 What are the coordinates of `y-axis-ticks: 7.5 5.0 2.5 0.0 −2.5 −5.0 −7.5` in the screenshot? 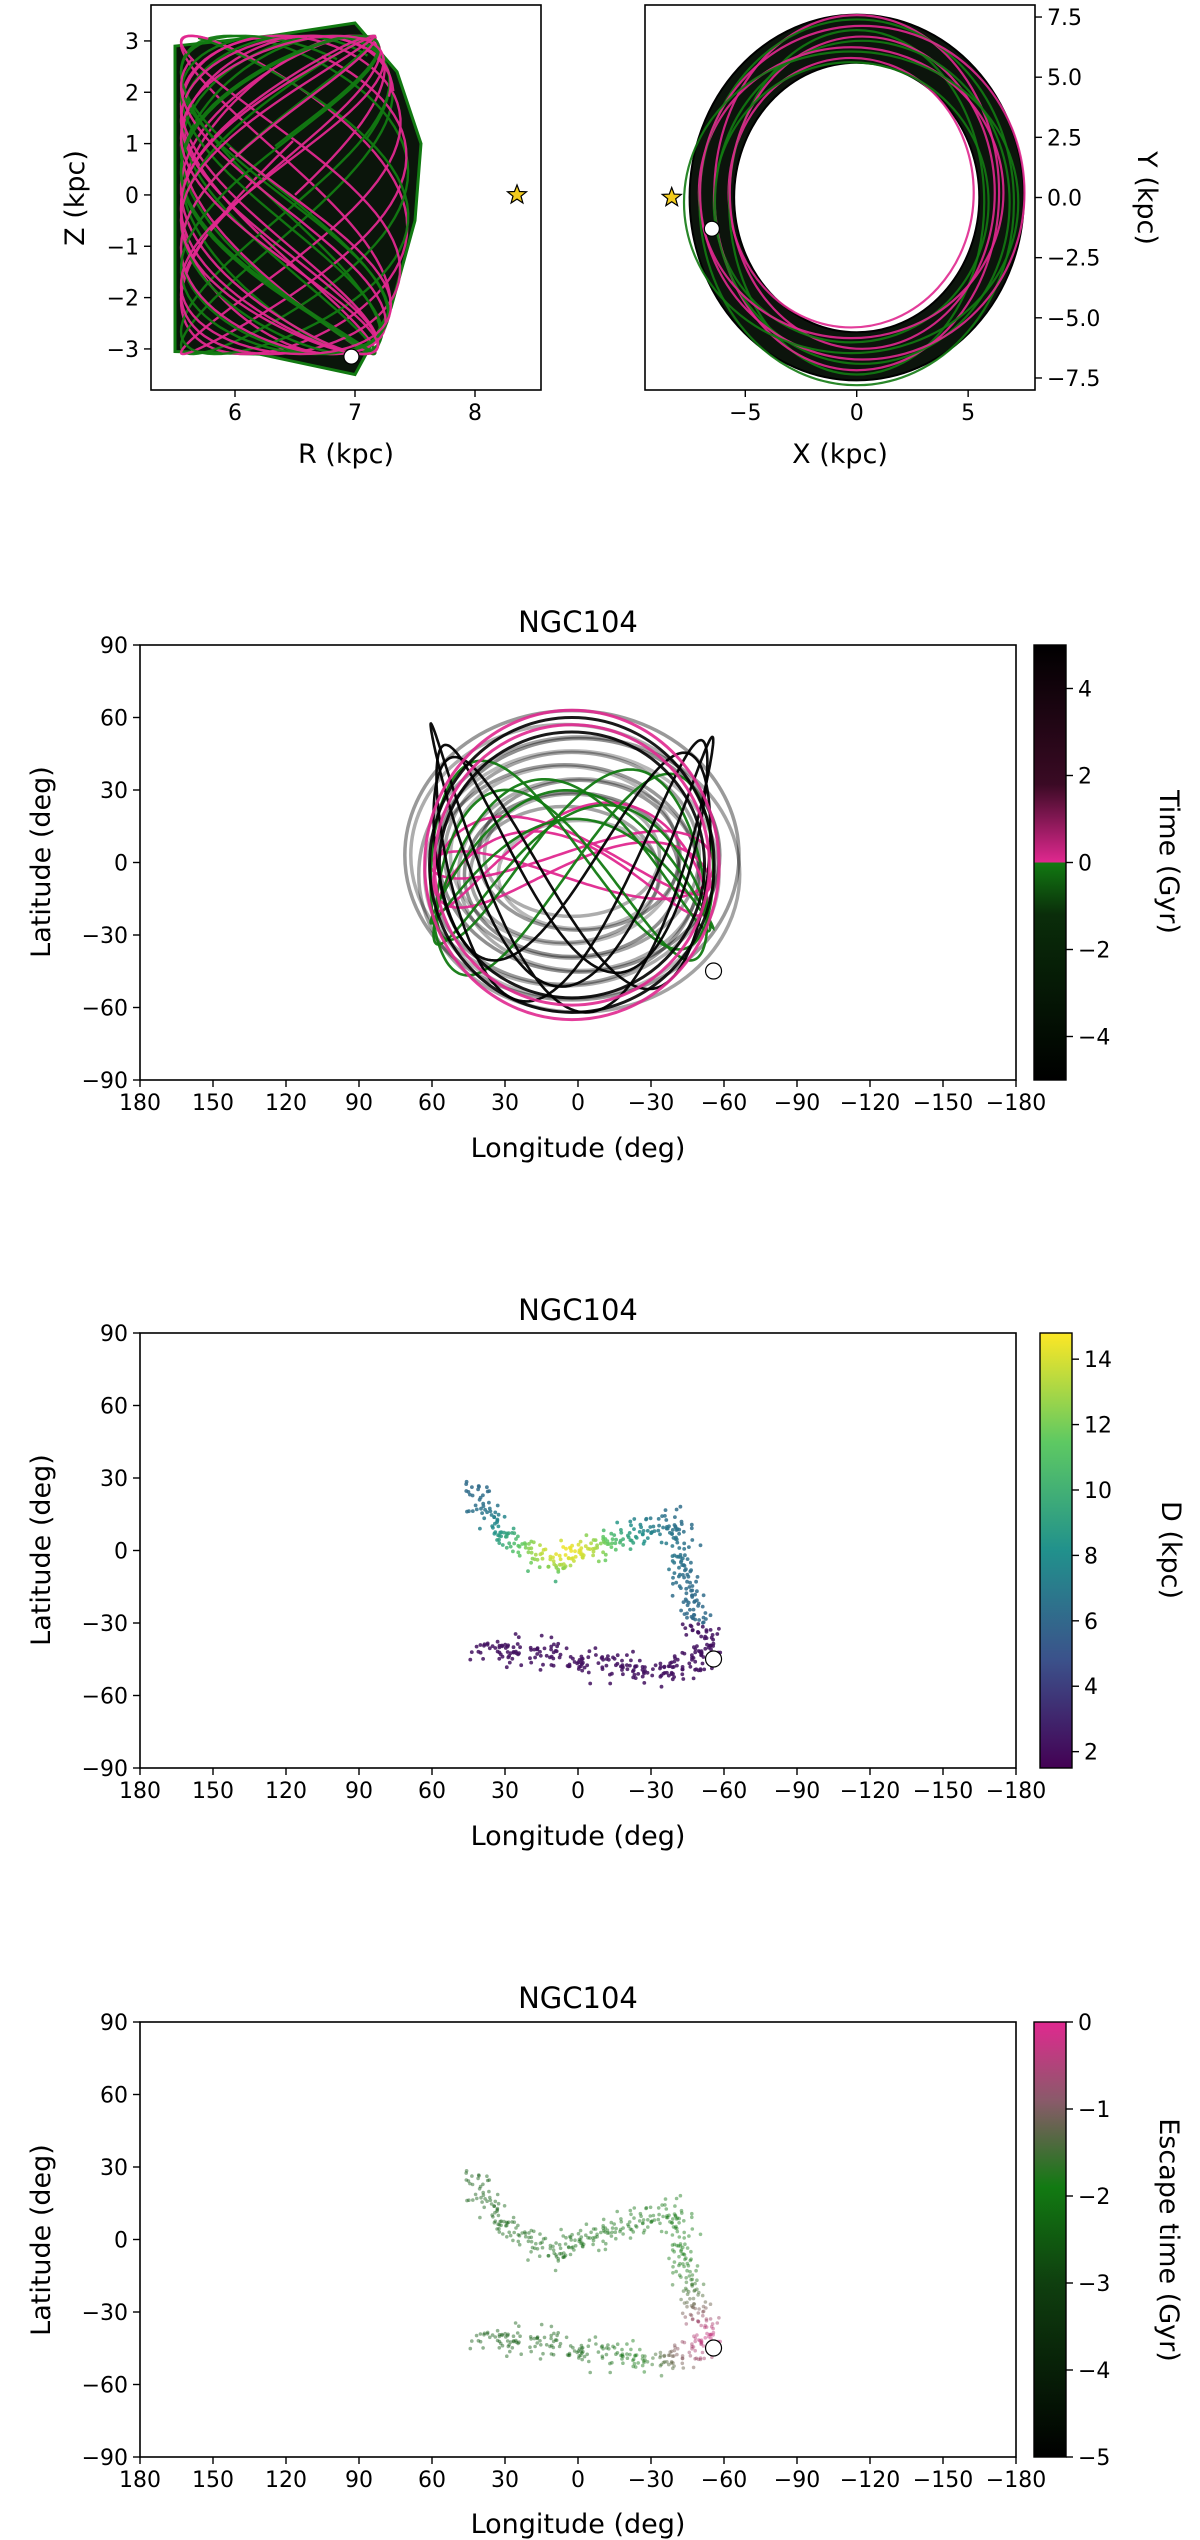 It's located at (1067, 199).